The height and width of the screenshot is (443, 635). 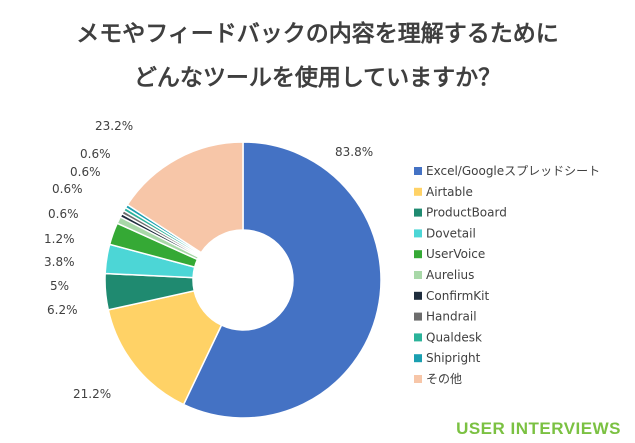 I want to click on legend-label-dovetail: Dovetail, so click(x=451, y=233).